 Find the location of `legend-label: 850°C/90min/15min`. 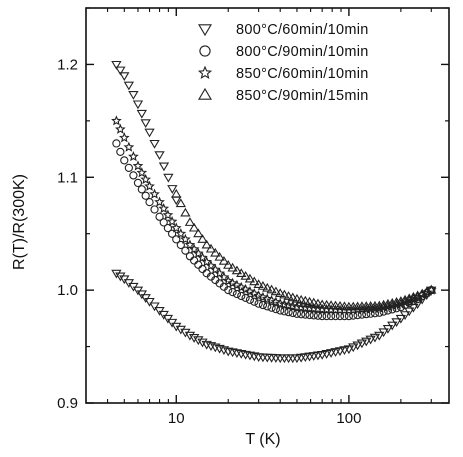

legend-label: 850°C/90min/15min is located at coordinates (302, 96).